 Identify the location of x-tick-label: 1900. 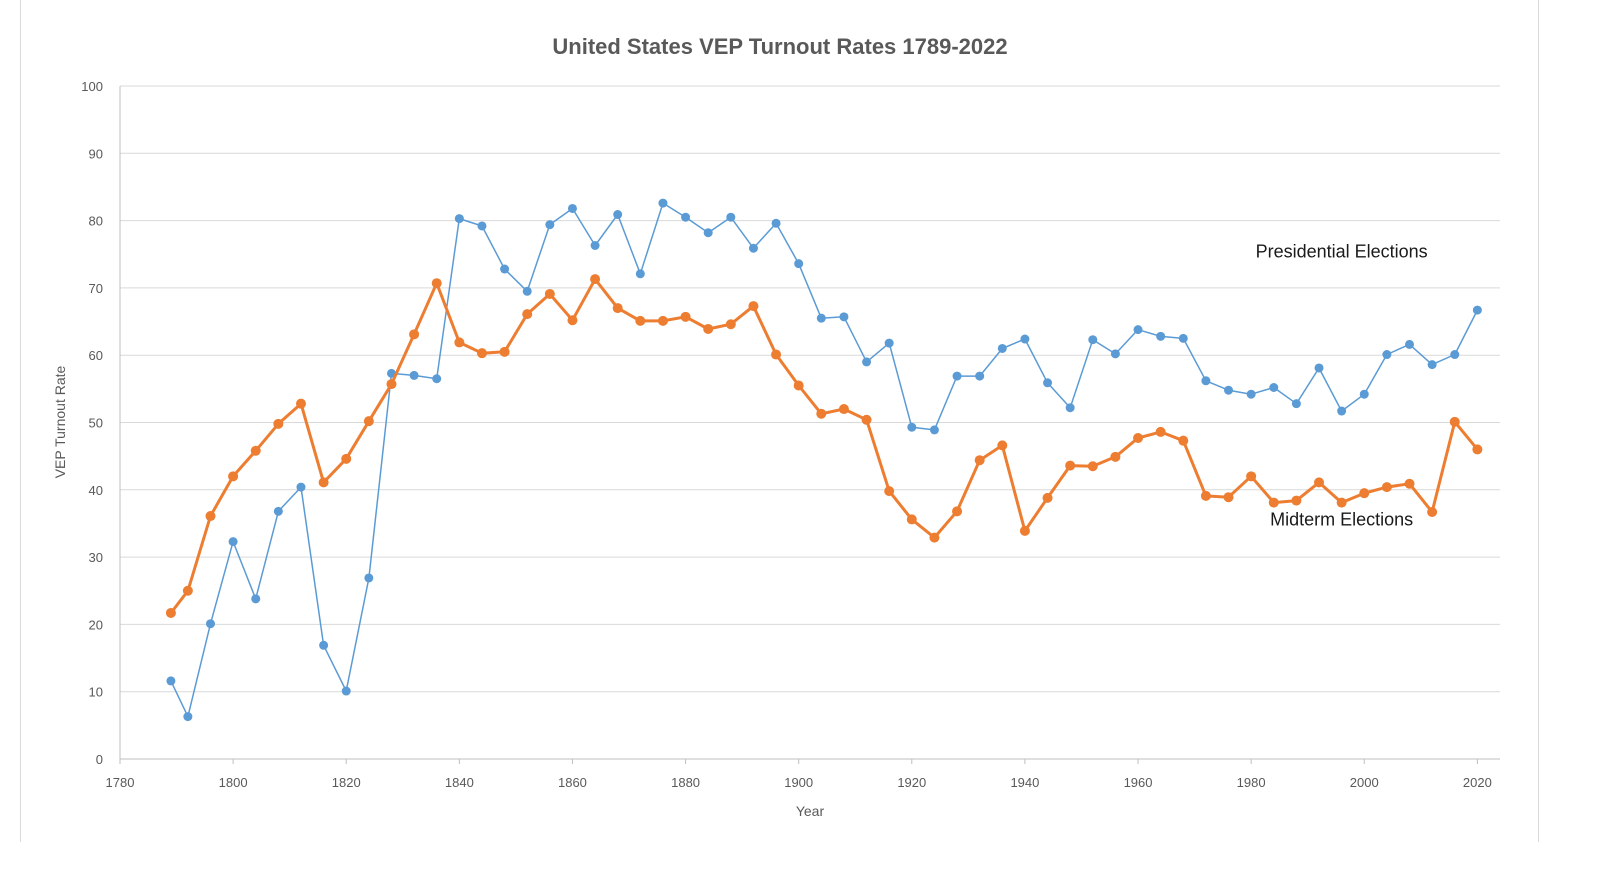
(798, 782).